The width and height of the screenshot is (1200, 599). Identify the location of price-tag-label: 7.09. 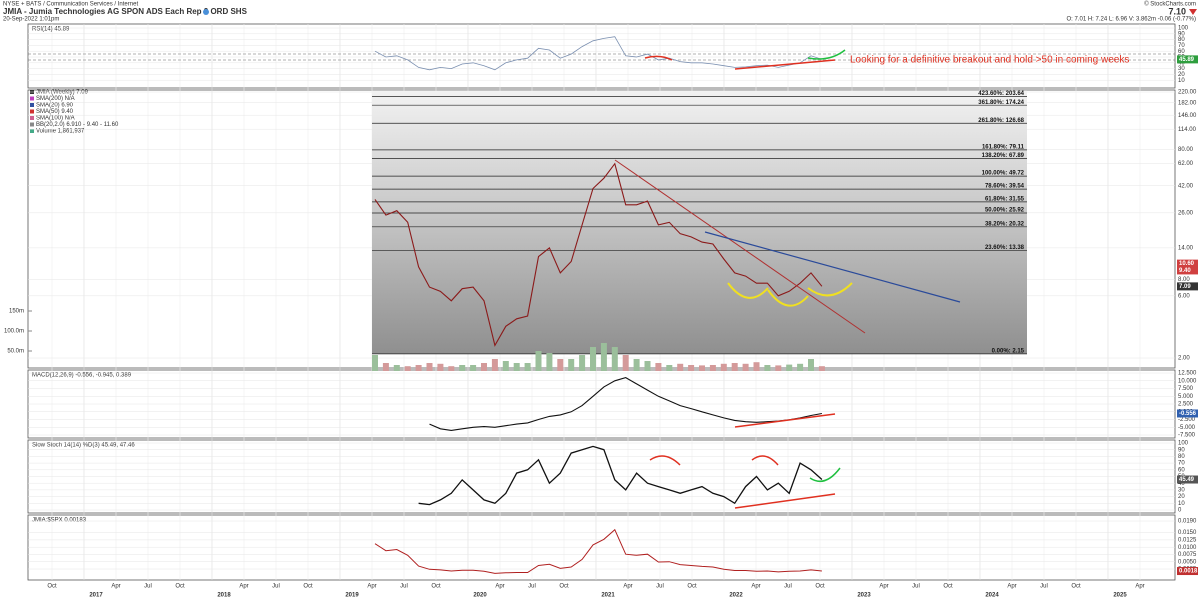
(1185, 287).